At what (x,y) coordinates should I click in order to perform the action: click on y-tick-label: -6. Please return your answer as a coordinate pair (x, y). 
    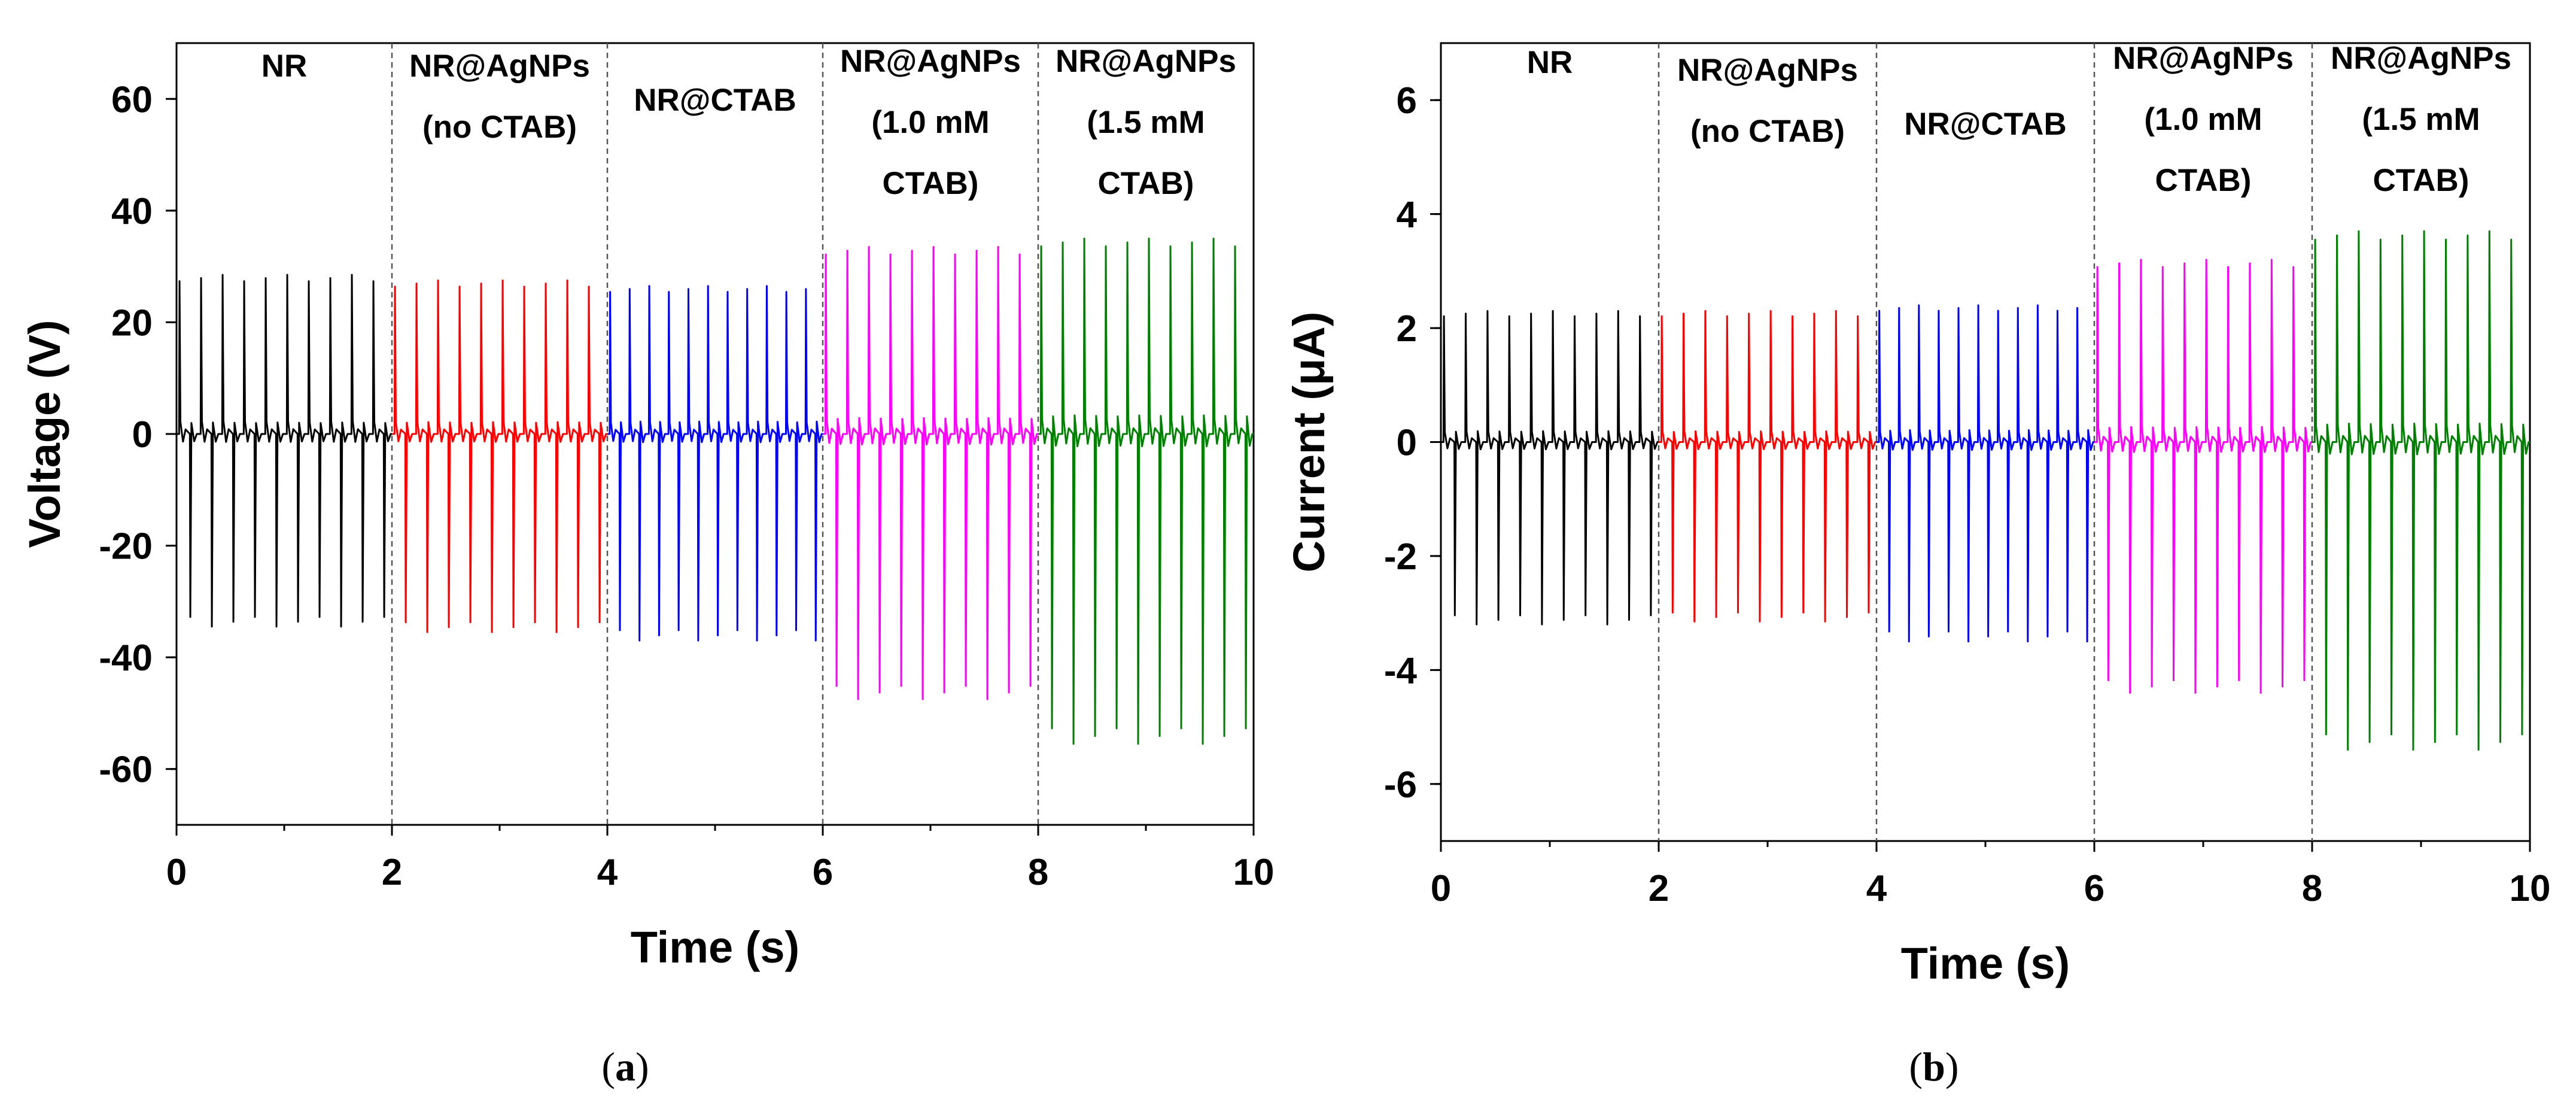
    Looking at the image, I should click on (1401, 785).